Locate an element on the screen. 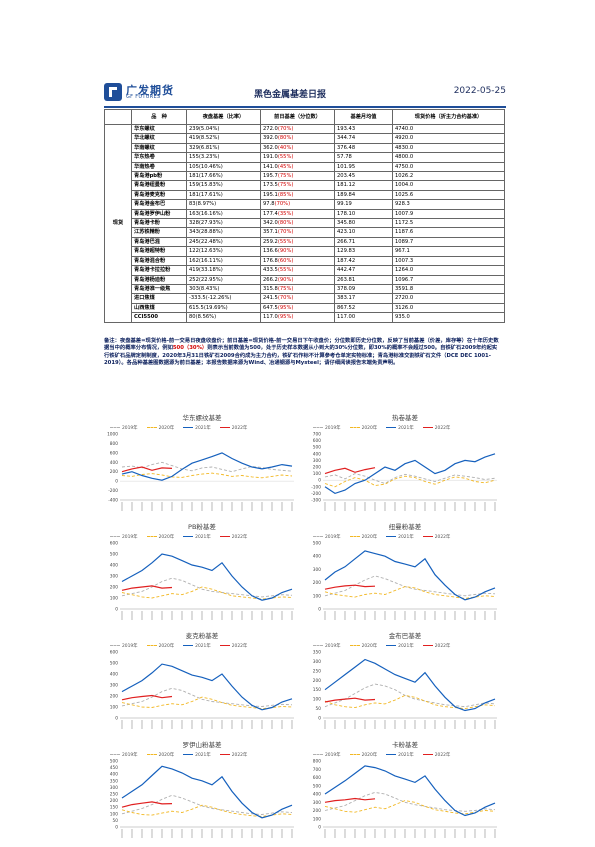  night-basis-cell: 181(17.61%) is located at coordinates (223, 195).